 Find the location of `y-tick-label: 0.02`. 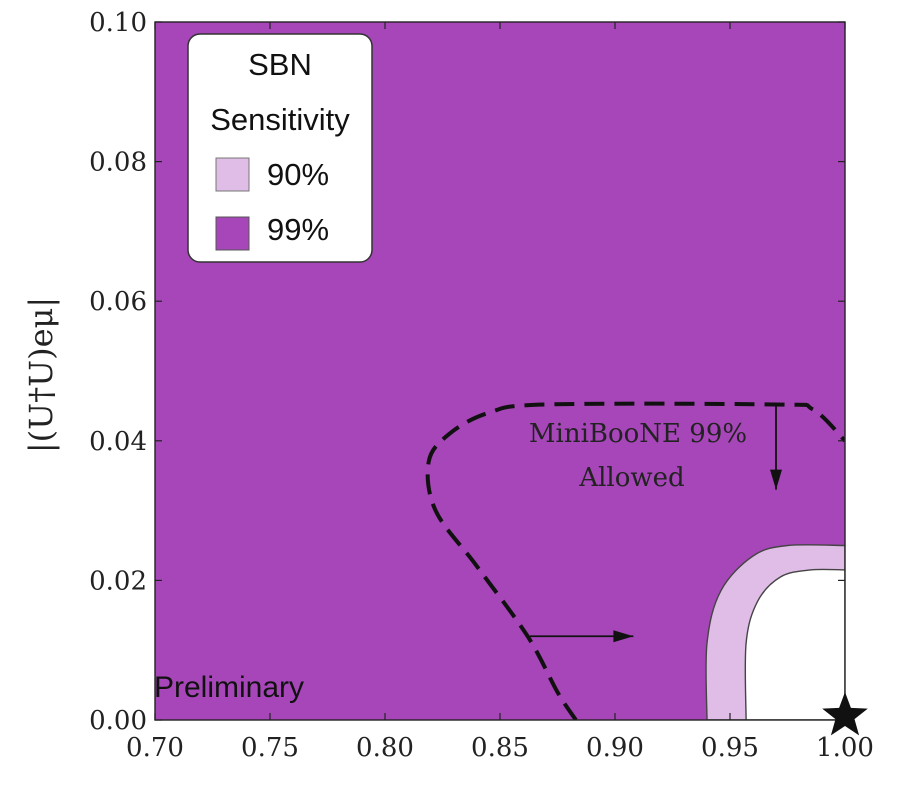

y-tick-label: 0.02 is located at coordinates (118, 581).